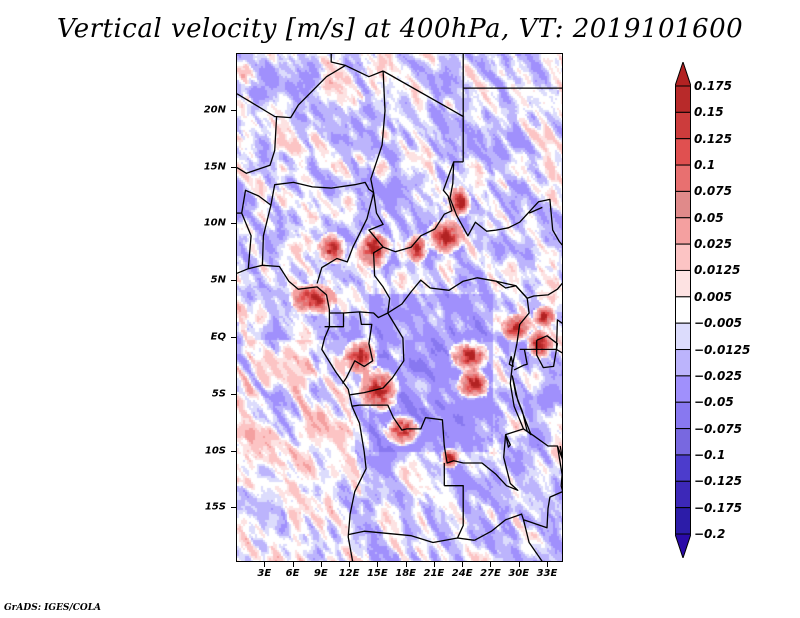 This screenshot has width=800, height=618. What do you see at coordinates (377, 573) in the screenshot?
I see `lon-tick-label: 15E` at bounding box center [377, 573].